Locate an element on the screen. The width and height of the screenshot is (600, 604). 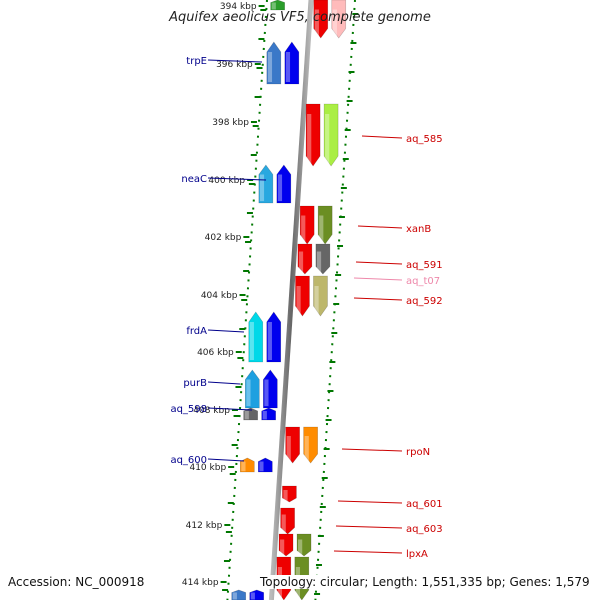
axis-tick-label: 414 kbp is located at coordinates (200, 583).